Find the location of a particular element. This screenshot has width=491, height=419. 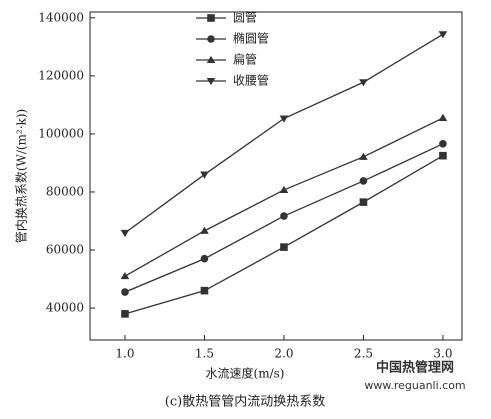

legend-label: 扁管 is located at coordinates (245, 59).